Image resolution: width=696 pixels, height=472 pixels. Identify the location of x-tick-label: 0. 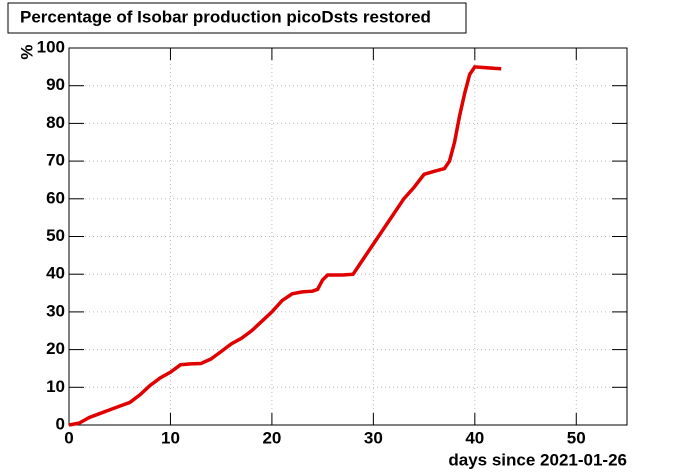
(68, 437).